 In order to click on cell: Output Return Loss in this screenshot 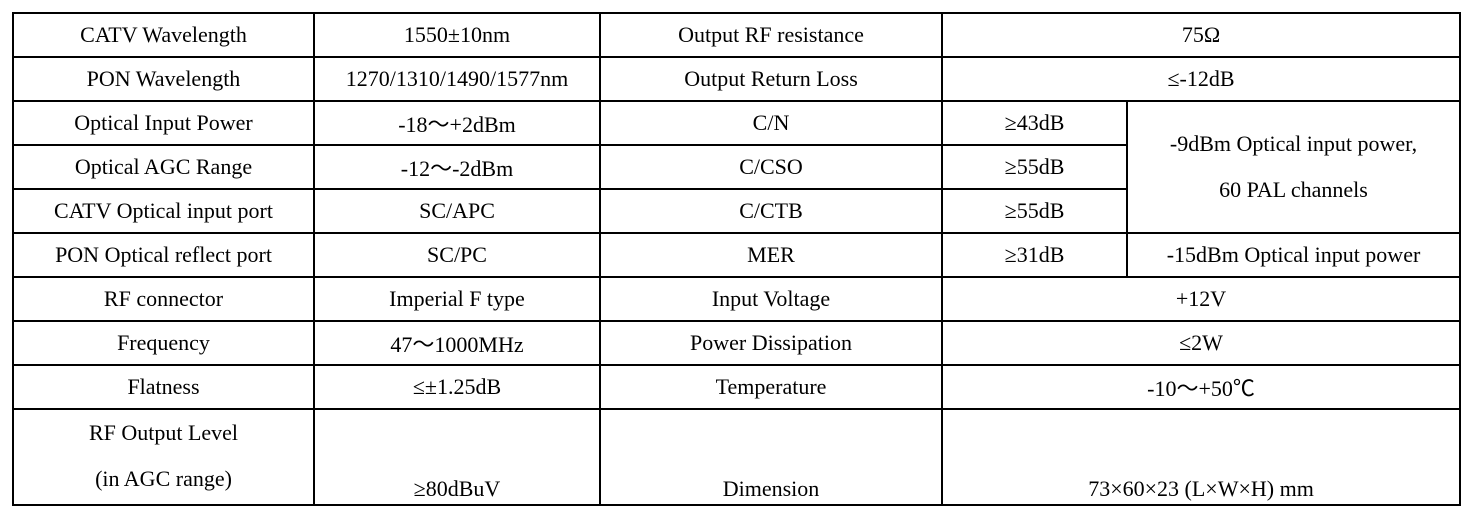, I will do `click(771, 79)`.